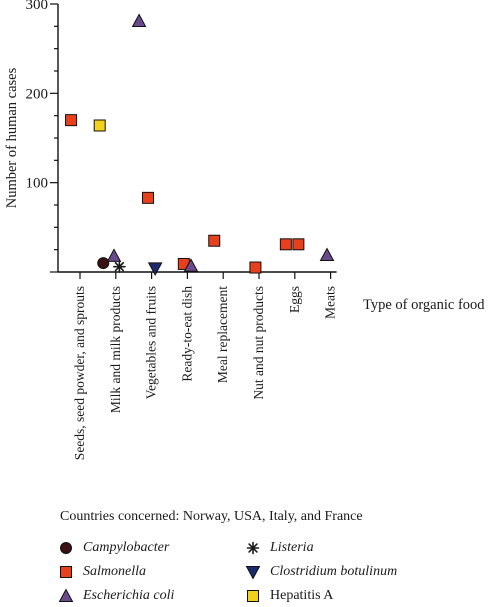 The height and width of the screenshot is (607, 501). I want to click on x-category-label: Nut and nut products, so click(258, 343).